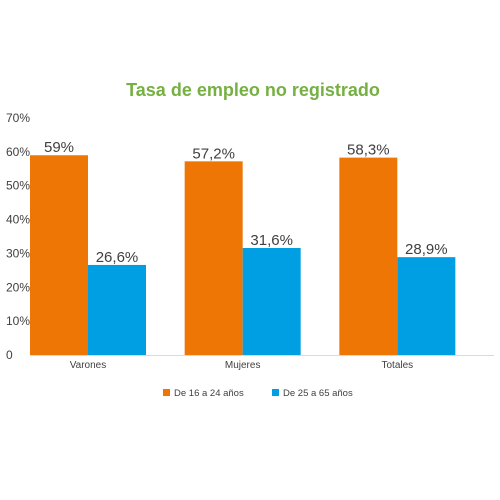 The image size is (500, 500). What do you see at coordinates (59, 147) in the screenshot?
I see `data-label: 59%` at bounding box center [59, 147].